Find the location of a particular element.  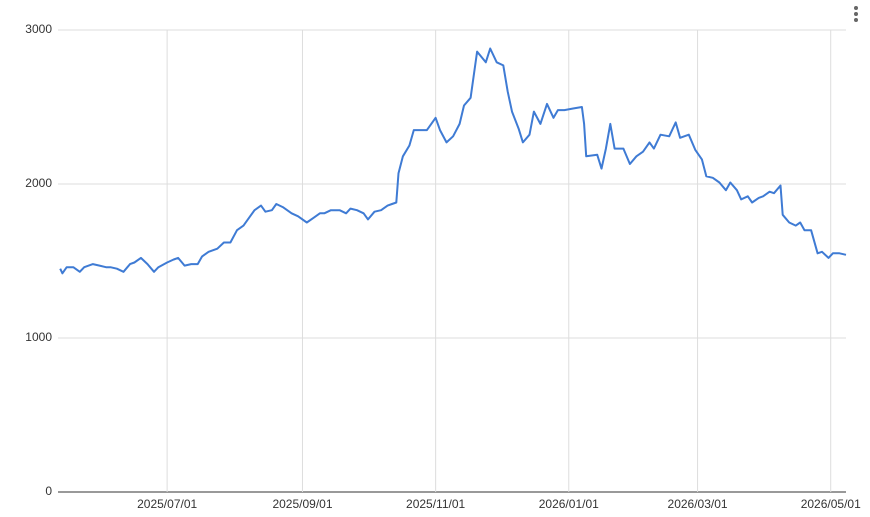

x-tick-label: 2026/01/01 is located at coordinates (569, 504).